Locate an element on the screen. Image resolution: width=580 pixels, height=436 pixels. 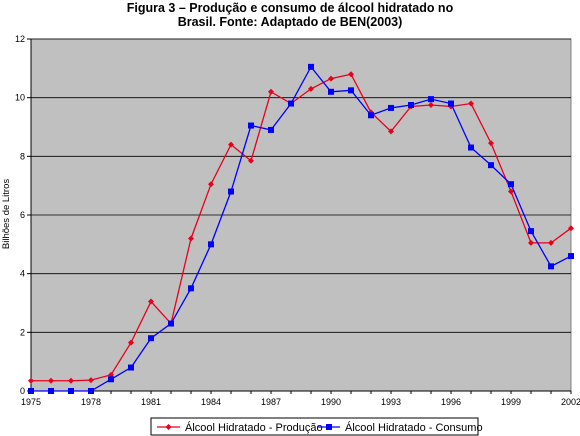
x-tick-label: 1984 is located at coordinates (211, 402).